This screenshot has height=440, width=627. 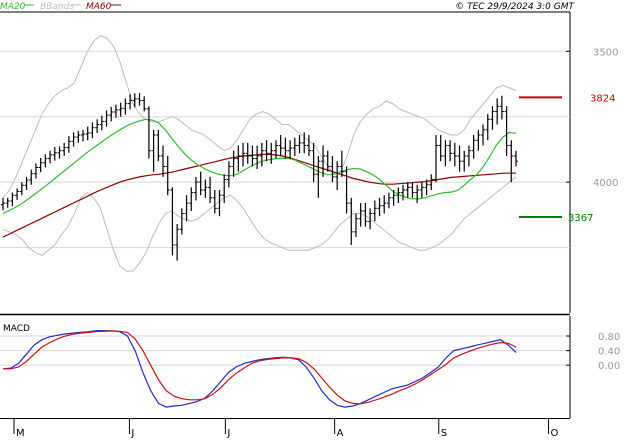 I want to click on copyright-text: © TEC 29/9/2024 3:0 GMT, so click(x=515, y=7).